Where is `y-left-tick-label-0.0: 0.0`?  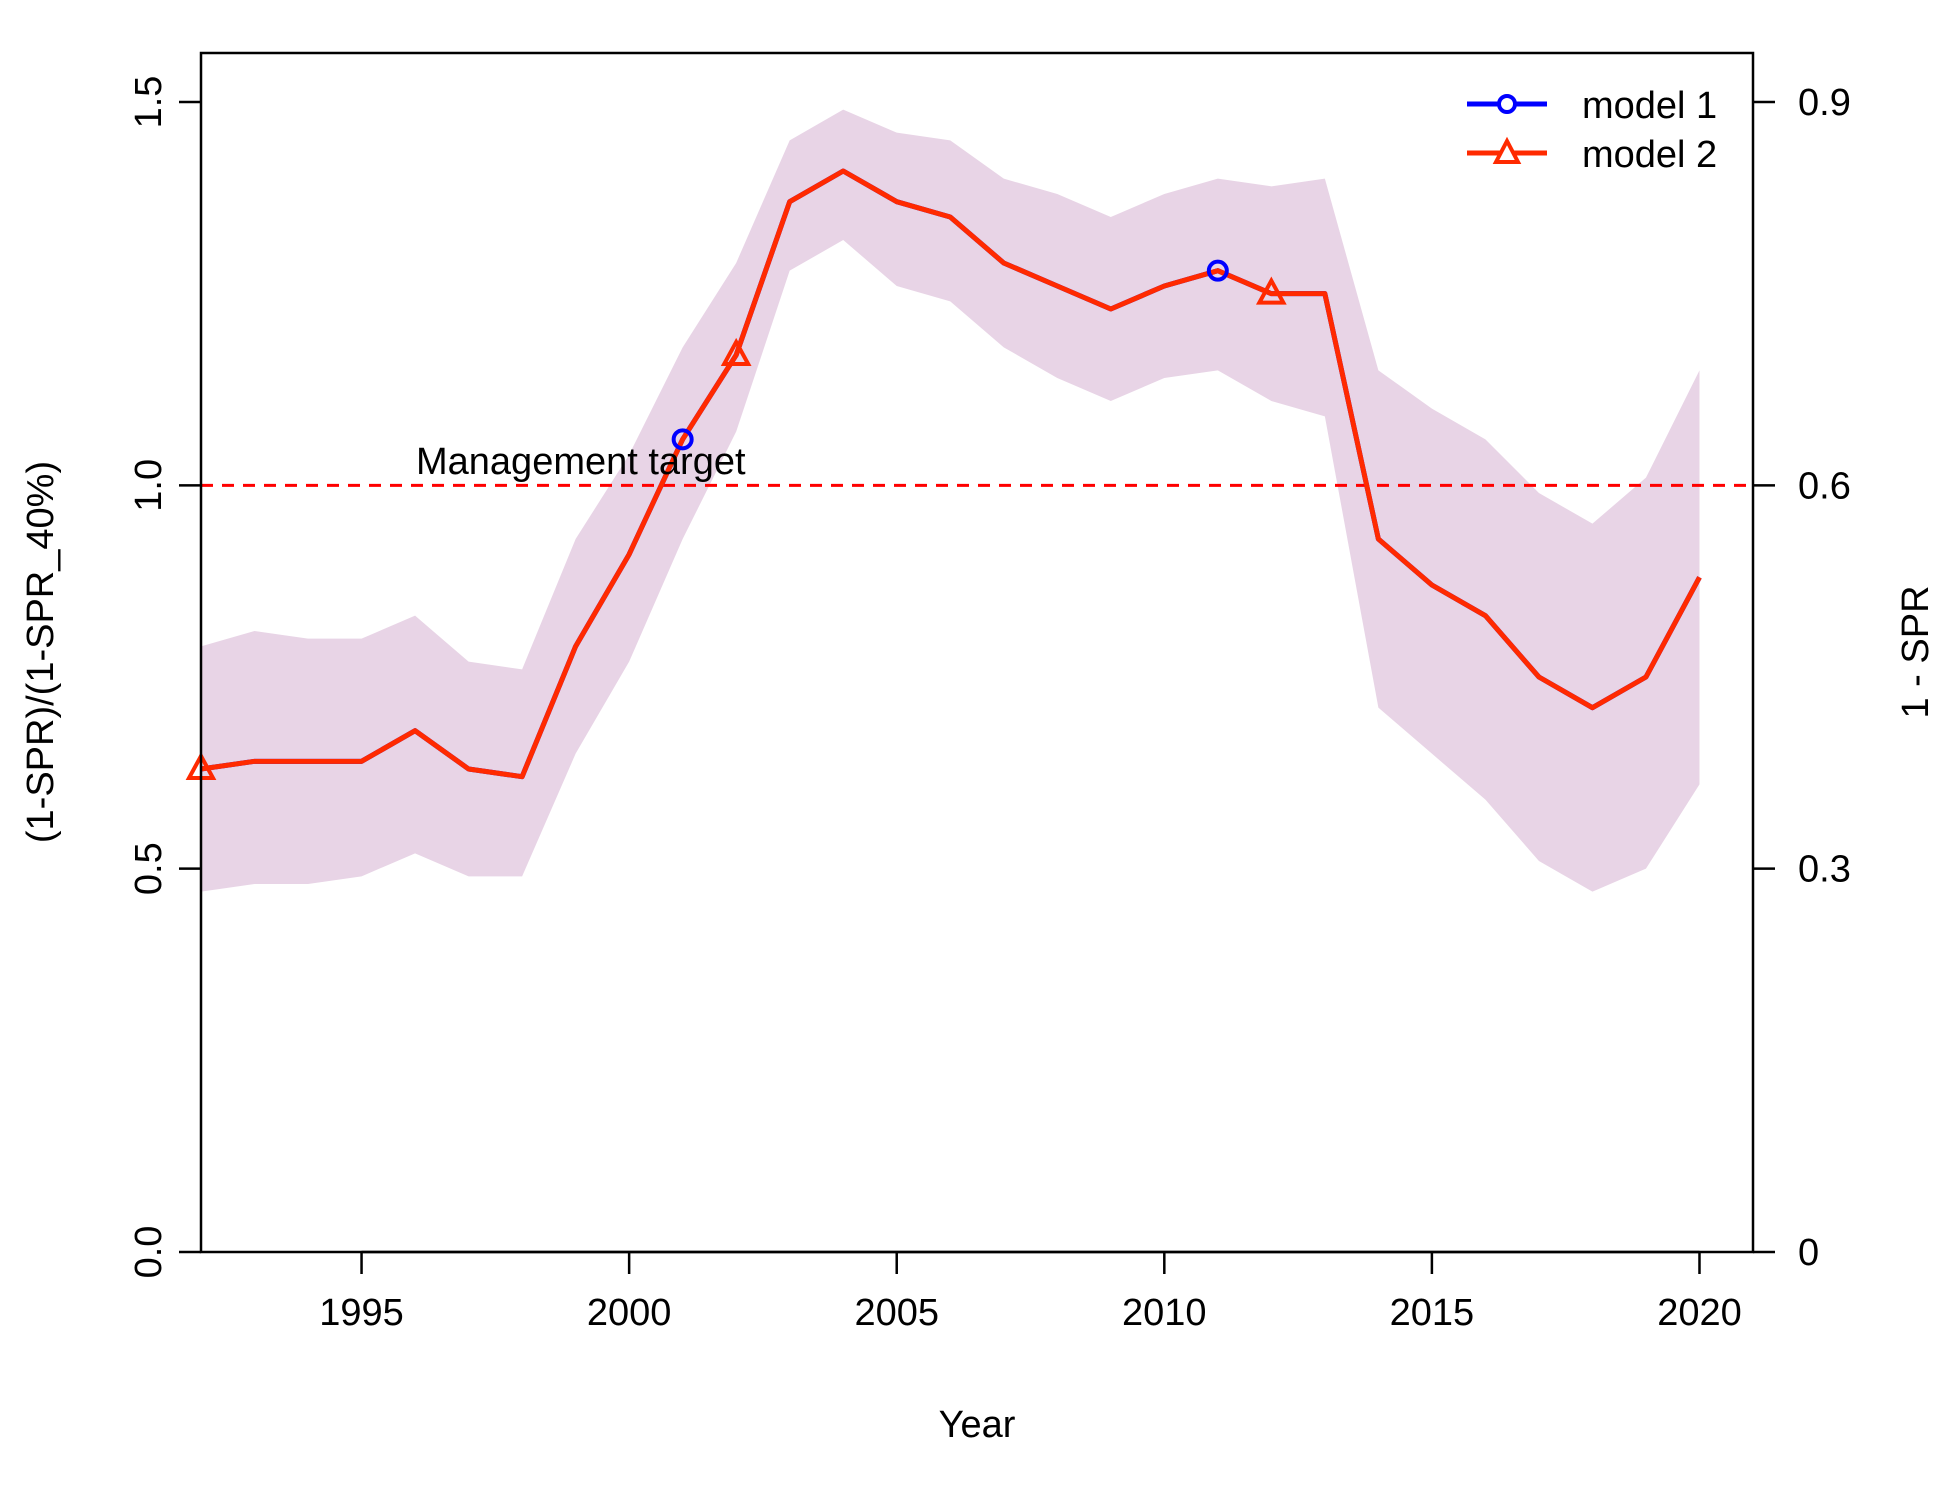 y-left-tick-label-0.0: 0.0 is located at coordinates (149, 1252).